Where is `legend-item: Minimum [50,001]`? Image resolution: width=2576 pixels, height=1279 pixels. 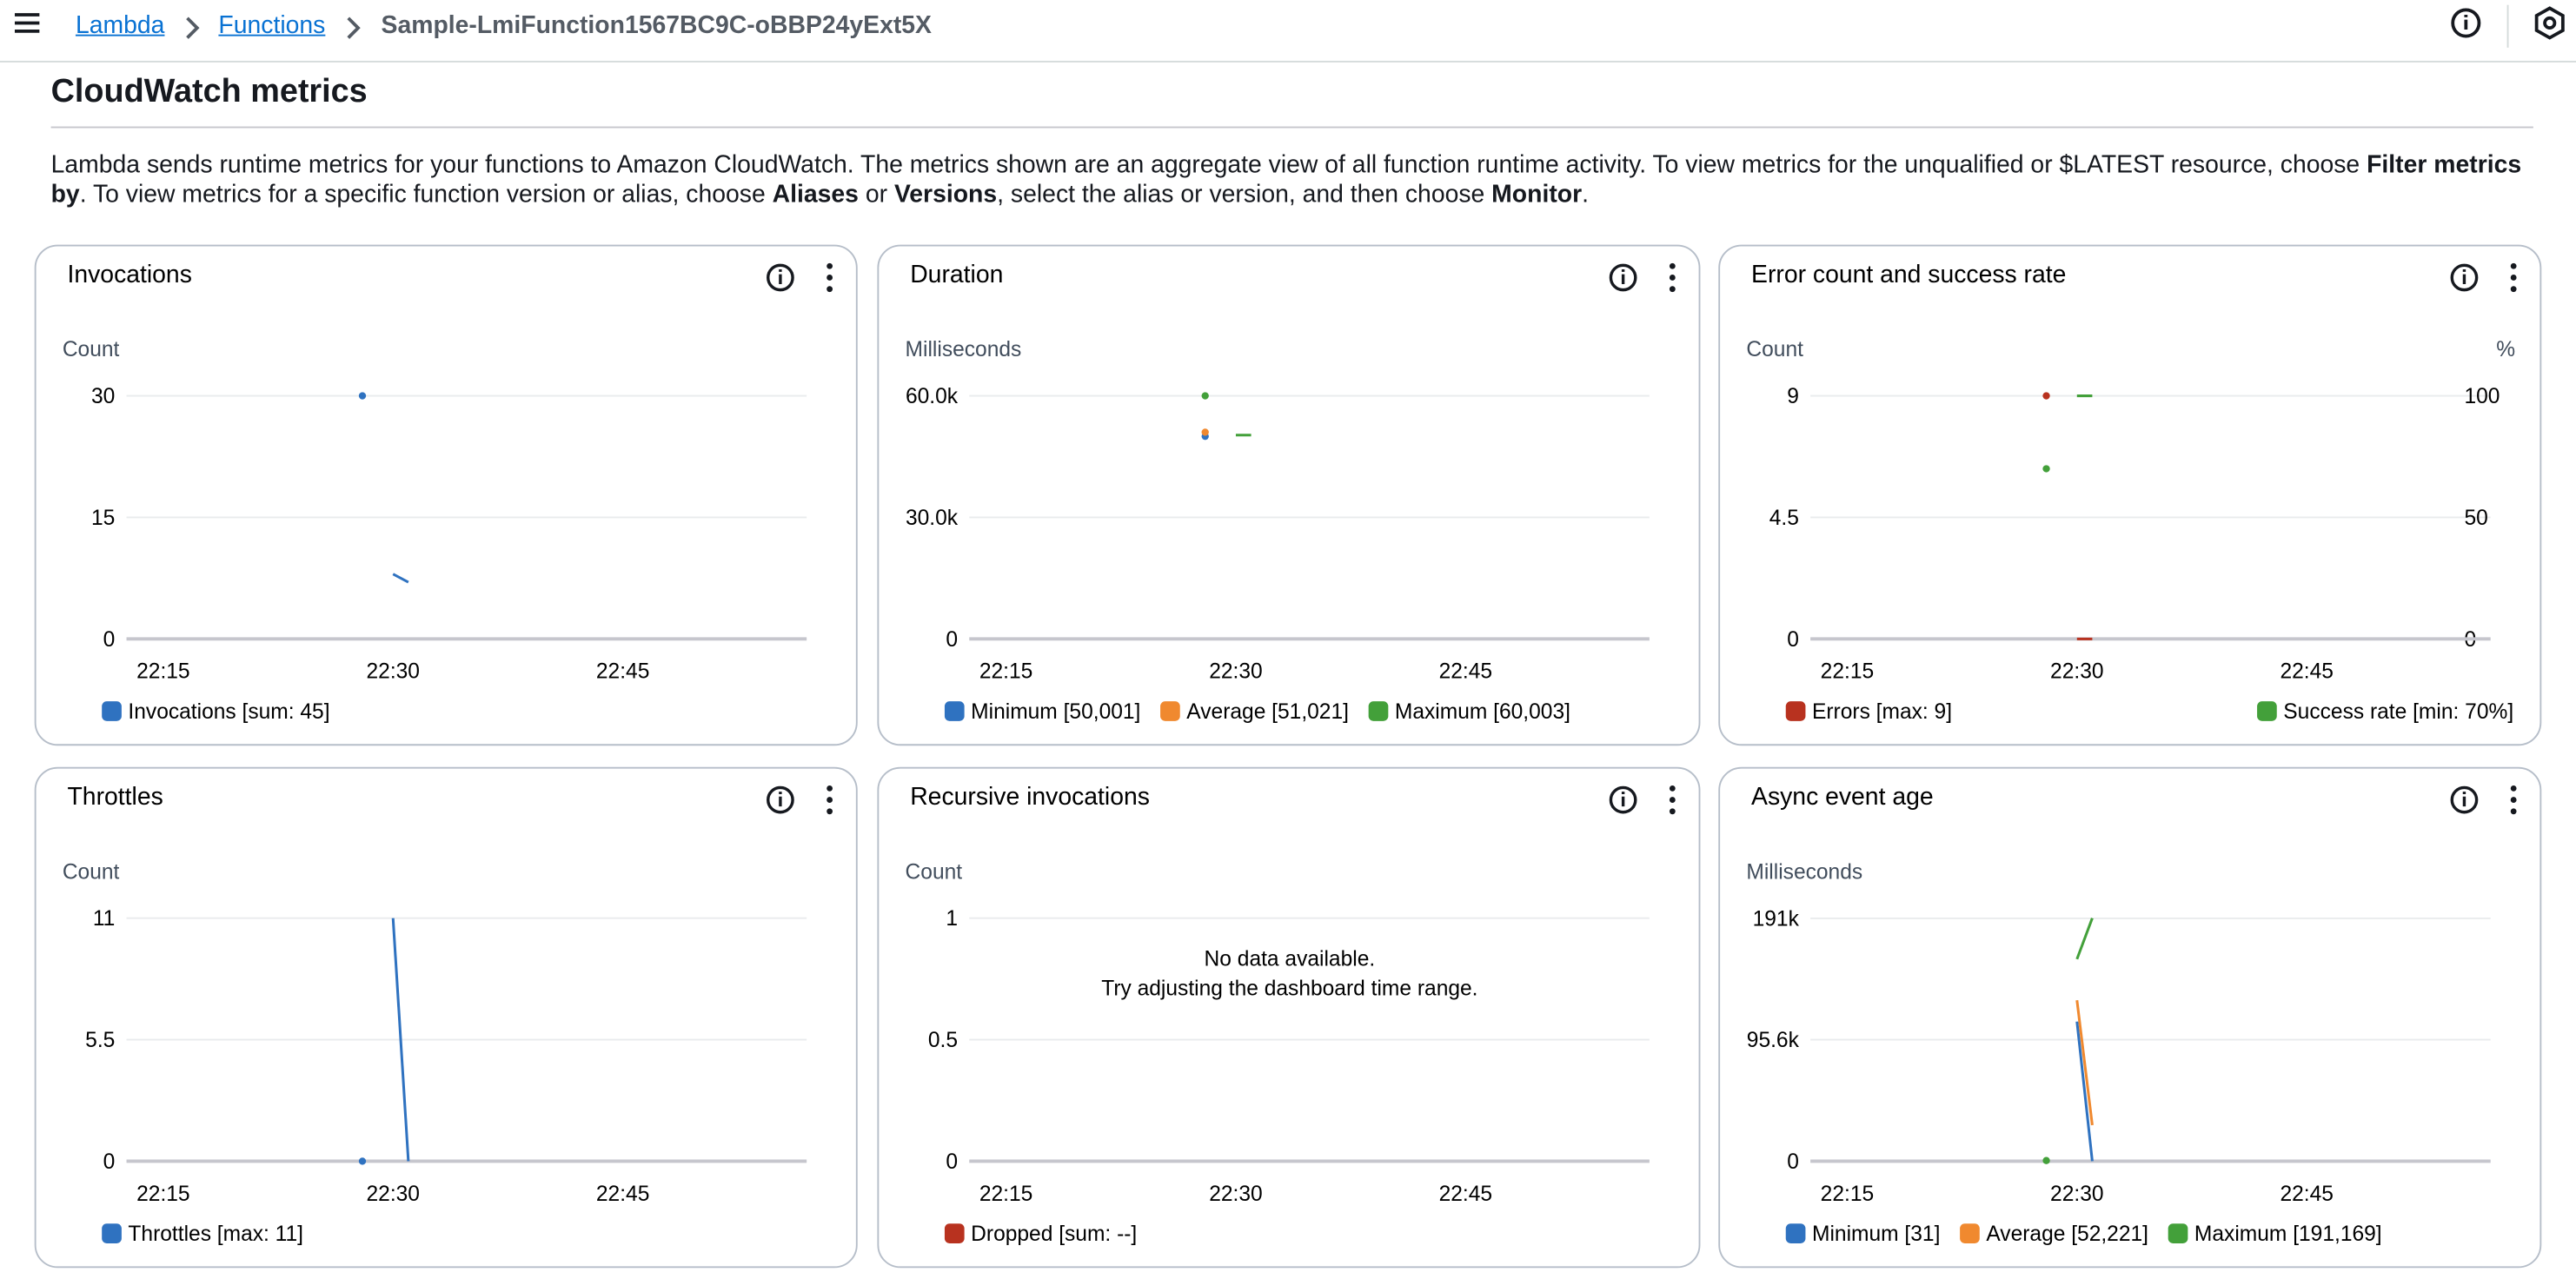 legend-item: Minimum [50,001] is located at coordinates (1042, 712).